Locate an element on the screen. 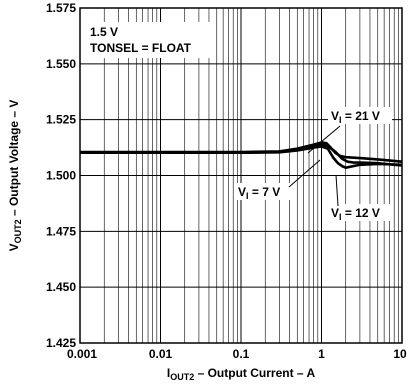 The height and width of the screenshot is (385, 411). y-tick-label: 1.450 is located at coordinates (61, 287).